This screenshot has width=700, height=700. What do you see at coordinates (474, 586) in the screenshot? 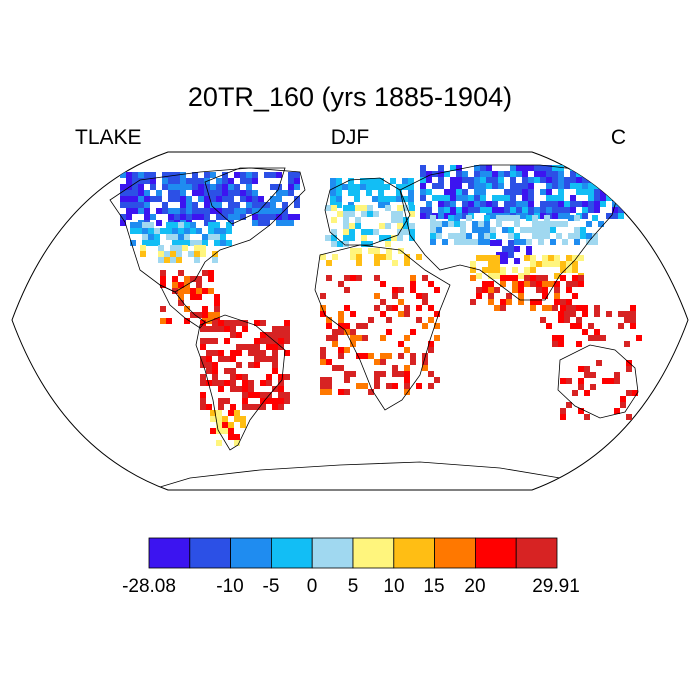
I see `colorbar-label: 20` at bounding box center [474, 586].